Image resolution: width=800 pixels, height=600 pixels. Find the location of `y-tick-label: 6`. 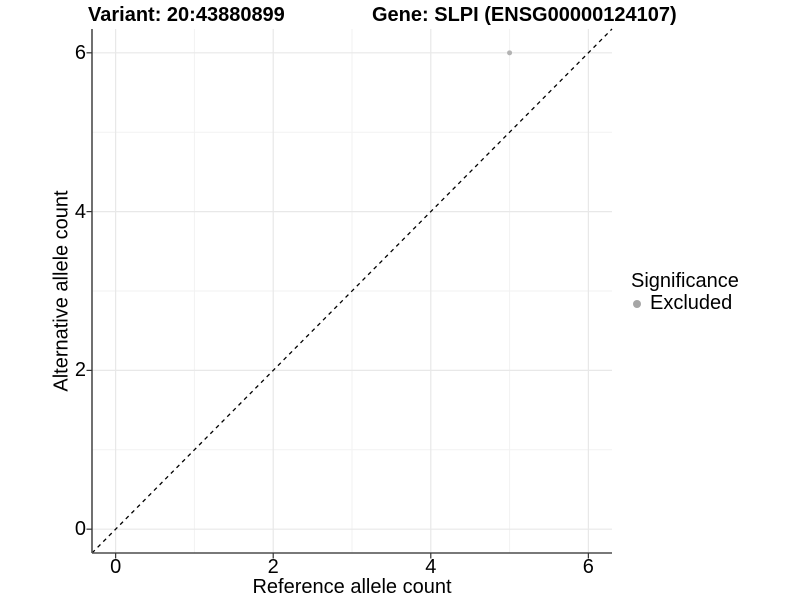

y-tick-label: 6 is located at coordinates (80, 52).